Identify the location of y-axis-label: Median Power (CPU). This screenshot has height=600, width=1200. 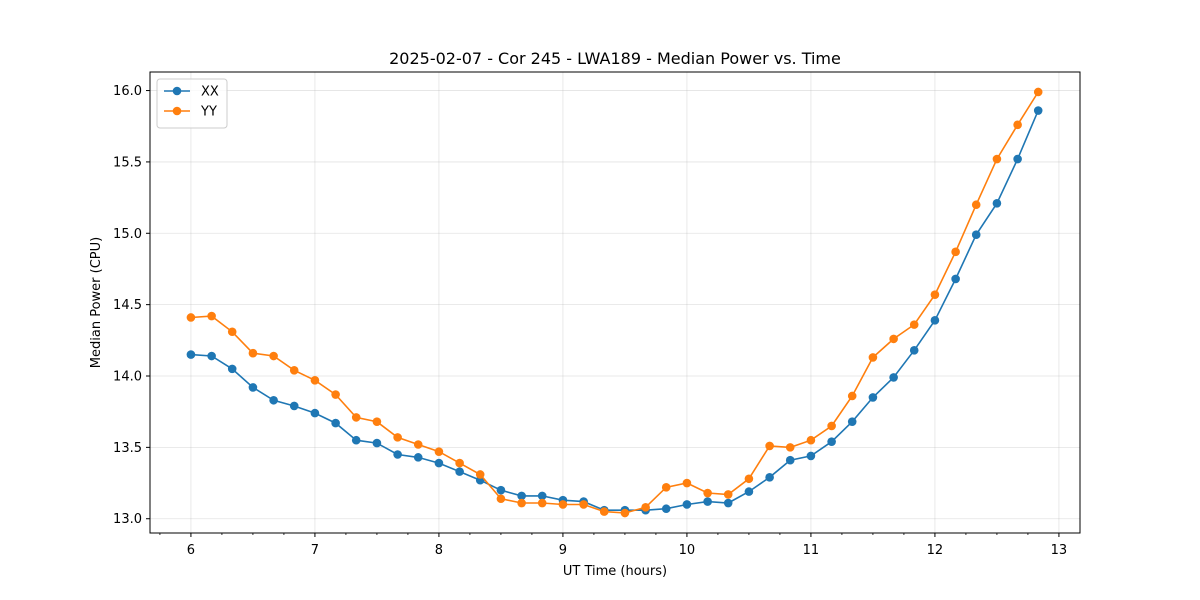
(96, 302).